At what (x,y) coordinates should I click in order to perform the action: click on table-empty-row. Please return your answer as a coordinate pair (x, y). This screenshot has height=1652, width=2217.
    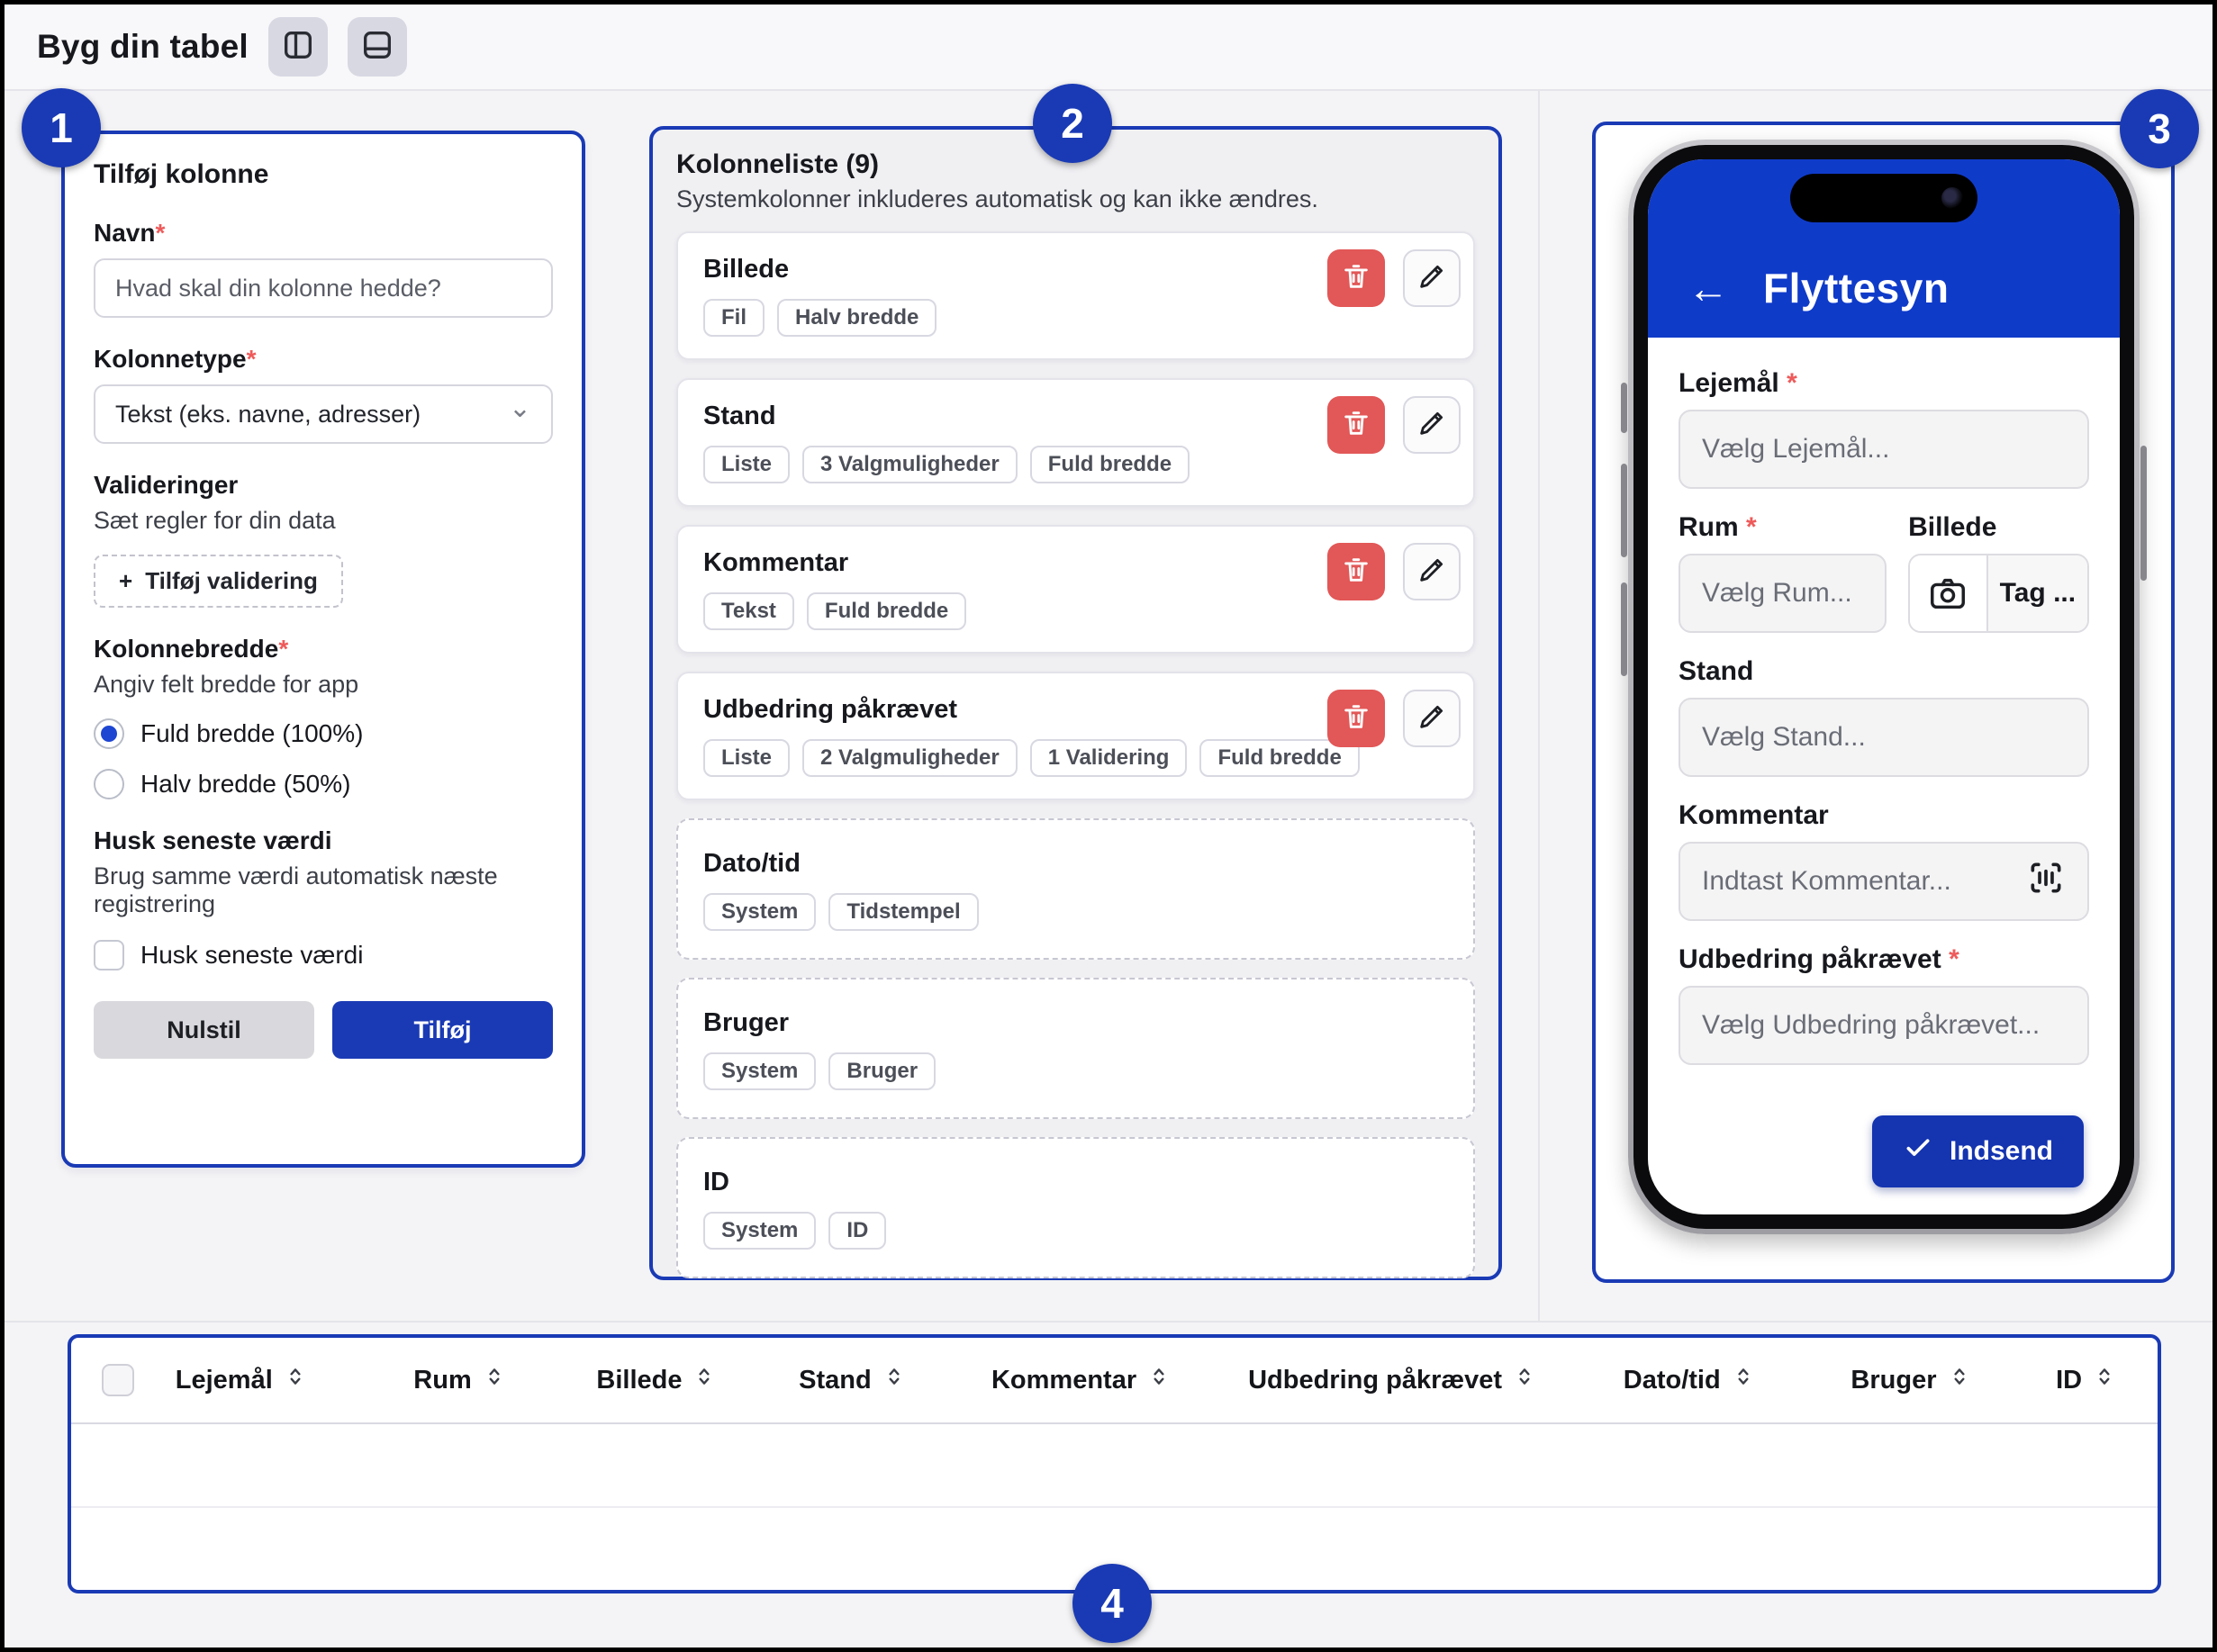
    Looking at the image, I should click on (1114, 1466).